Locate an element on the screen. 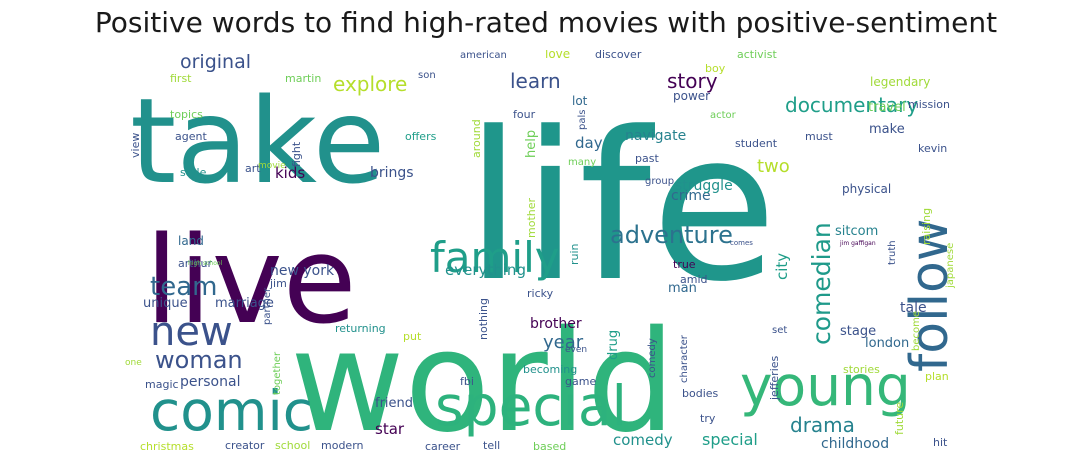 This screenshot has height=461, width=1092. word-first: first is located at coordinates (181, 78).